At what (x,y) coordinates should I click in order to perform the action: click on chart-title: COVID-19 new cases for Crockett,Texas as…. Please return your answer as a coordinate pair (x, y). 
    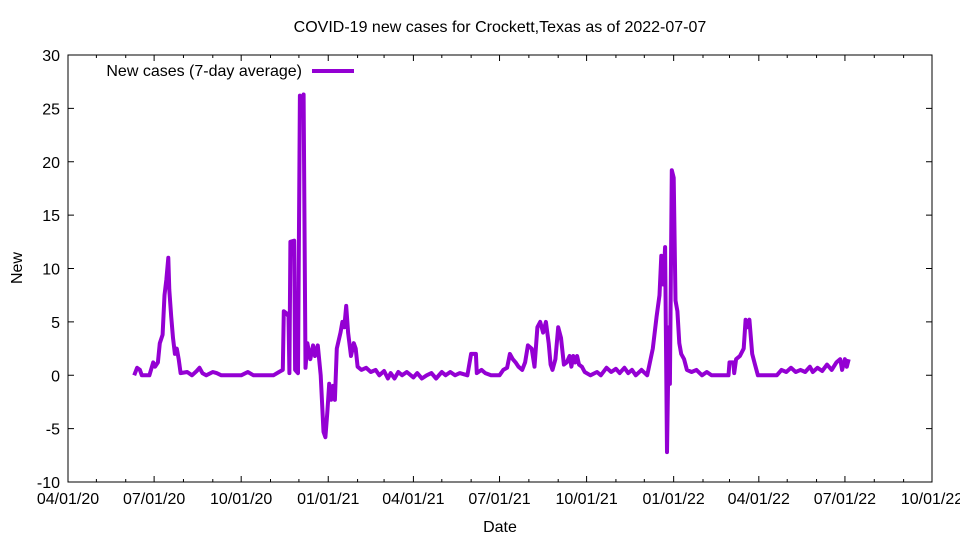
    Looking at the image, I should click on (500, 27).